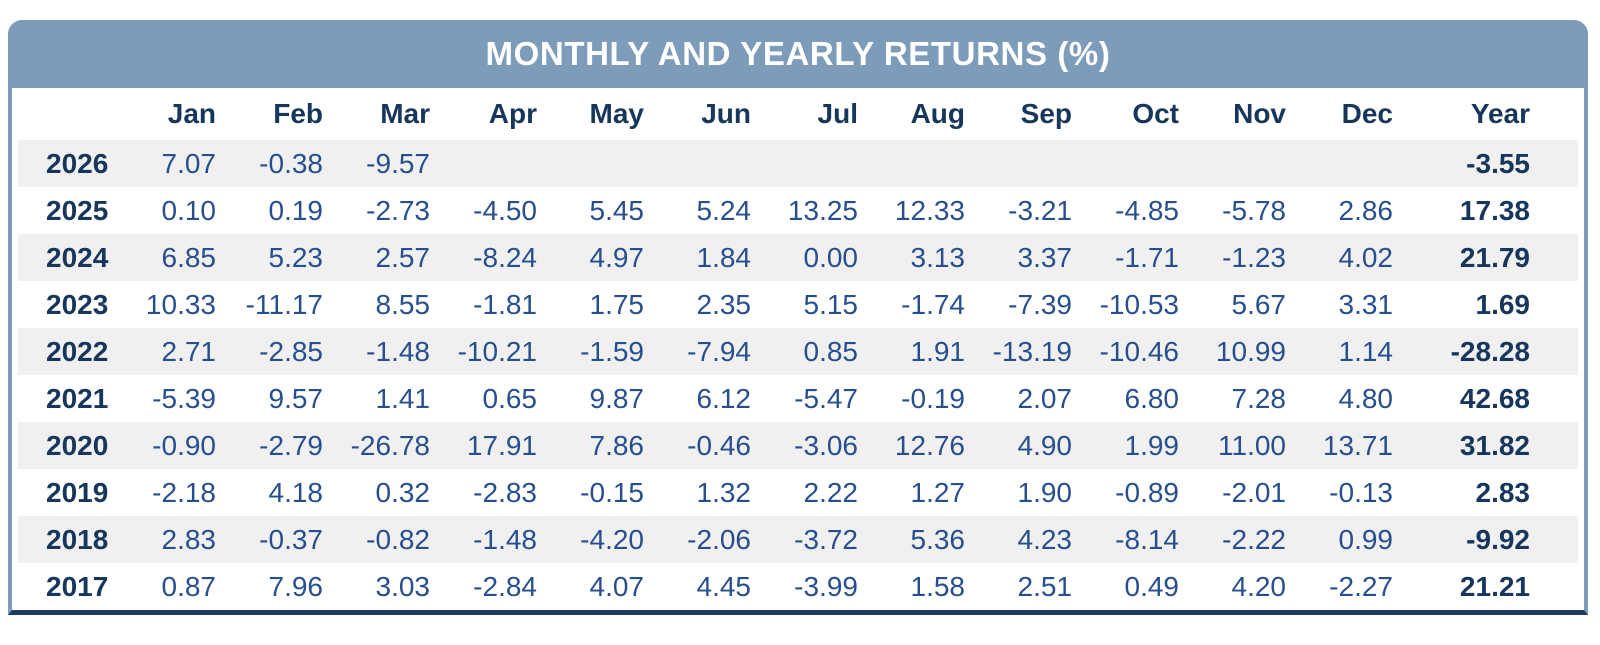  What do you see at coordinates (612, 539) in the screenshot?
I see `cell-2018-may: -4.20` at bounding box center [612, 539].